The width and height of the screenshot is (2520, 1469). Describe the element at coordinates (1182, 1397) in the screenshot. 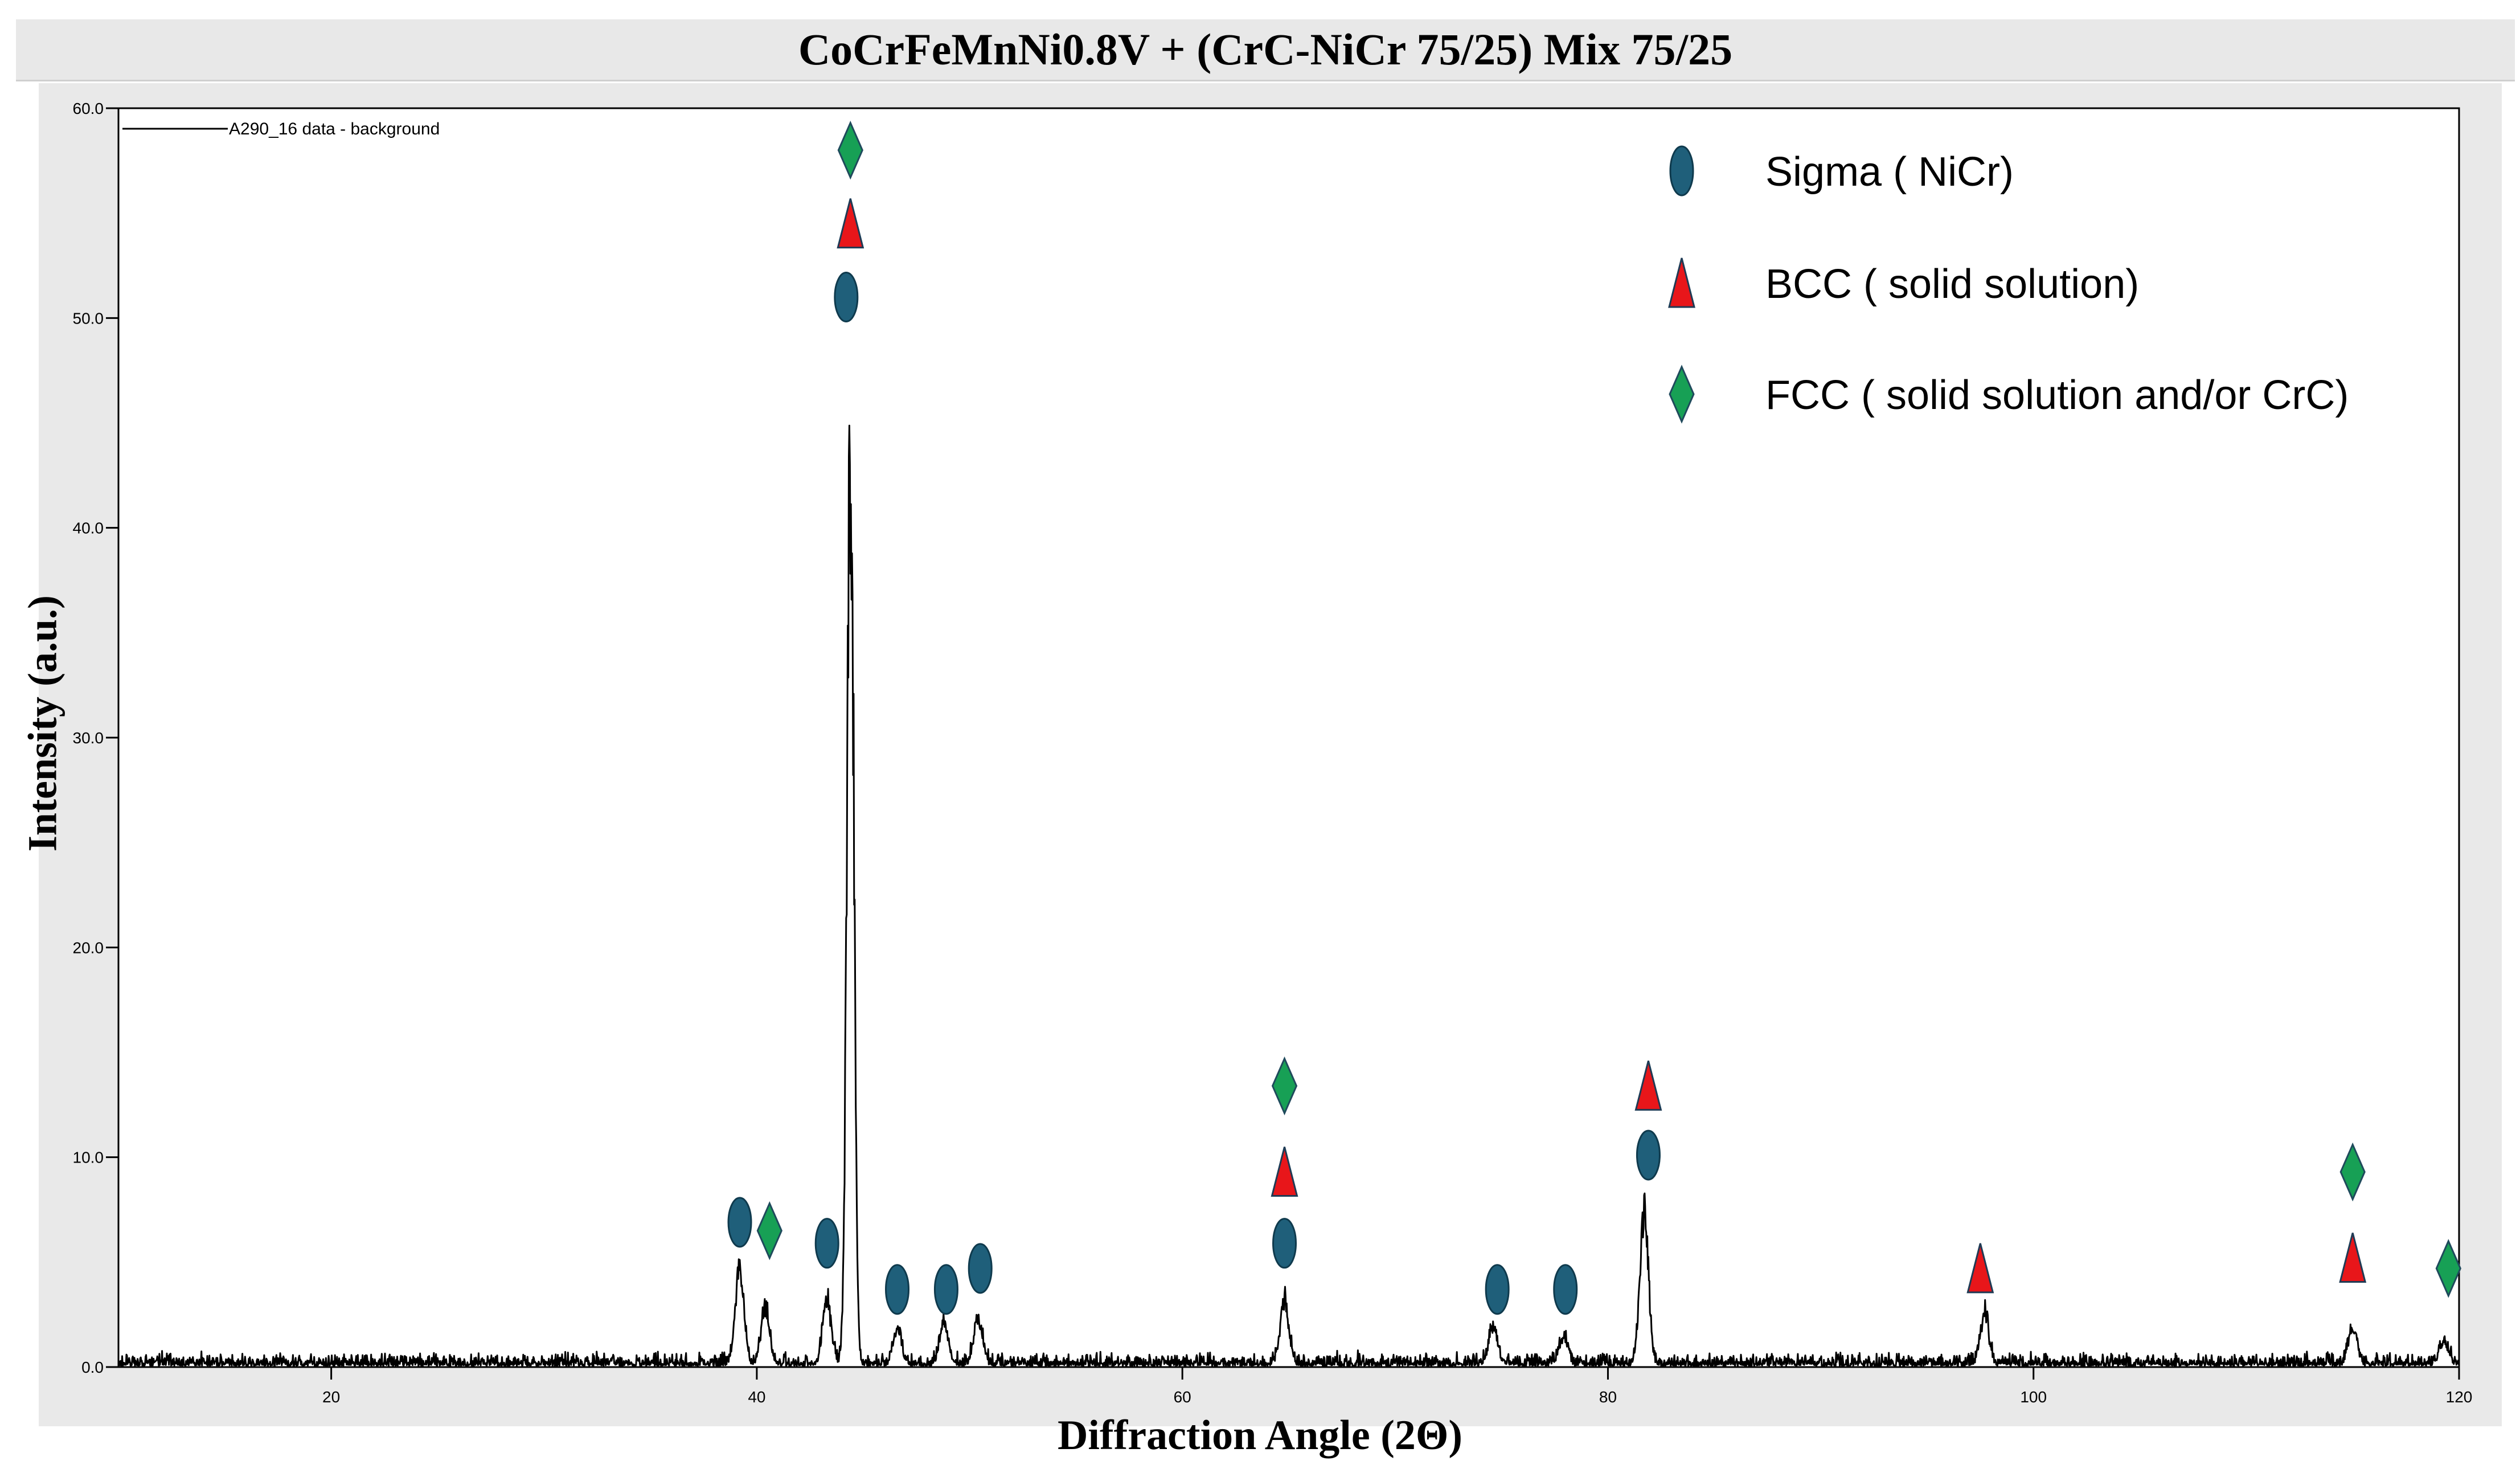

I see `x-tick-label: 60` at that location.